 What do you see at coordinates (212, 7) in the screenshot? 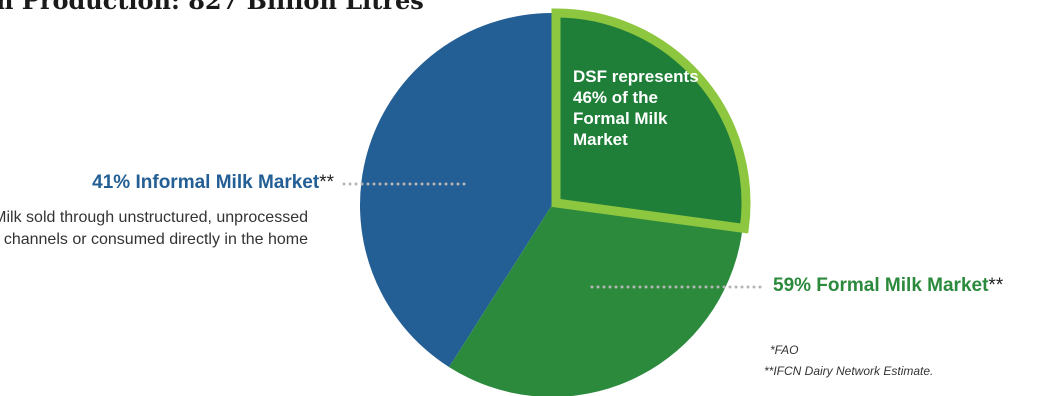
I see `chart-title: n Production: 827 Billion Litres` at bounding box center [212, 7].